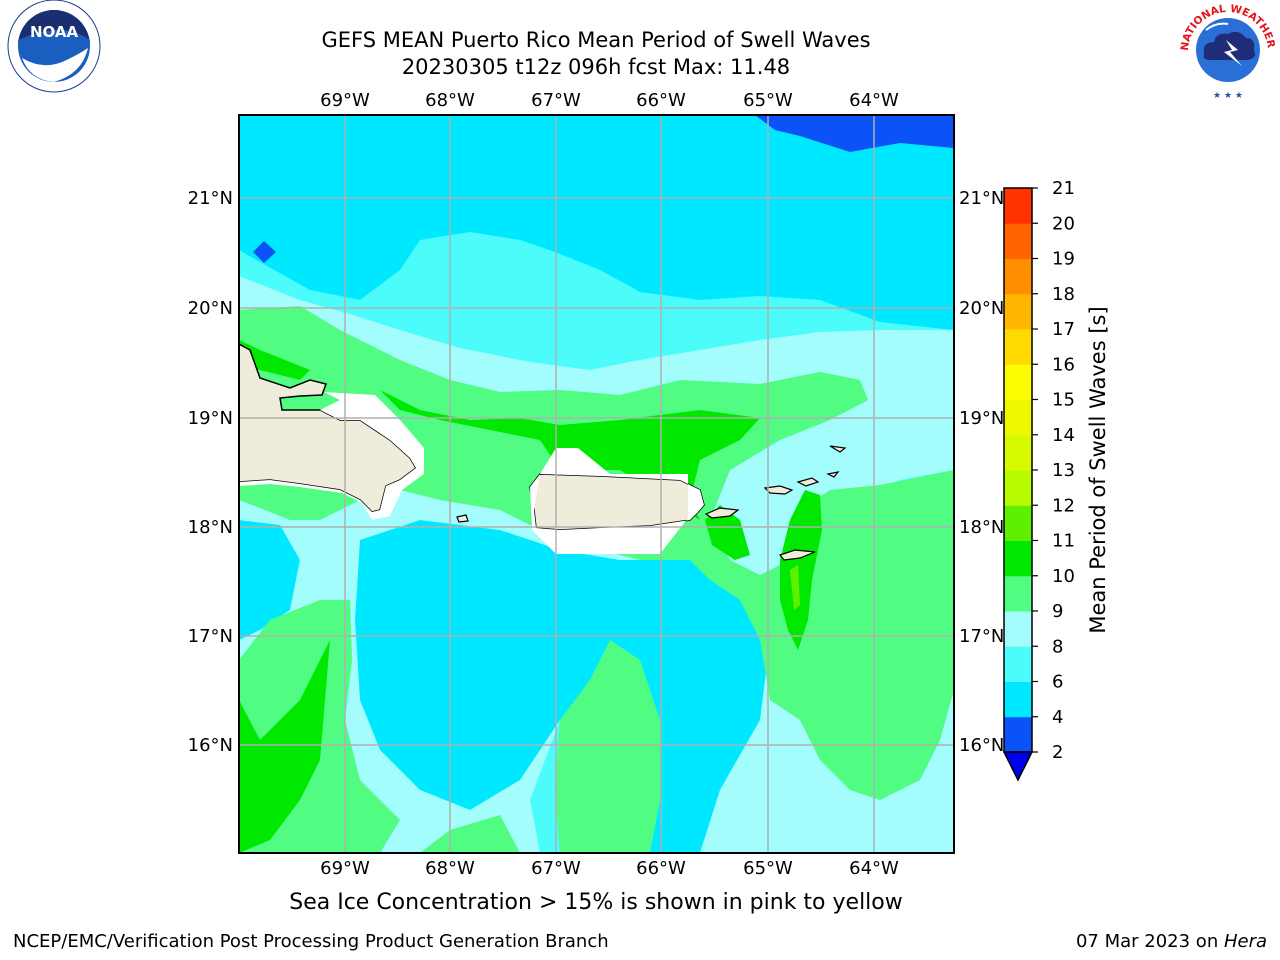 The width and height of the screenshot is (1280, 960). What do you see at coordinates (1018, 766) in the screenshot?
I see `colorbar-under-triangle` at bounding box center [1018, 766].